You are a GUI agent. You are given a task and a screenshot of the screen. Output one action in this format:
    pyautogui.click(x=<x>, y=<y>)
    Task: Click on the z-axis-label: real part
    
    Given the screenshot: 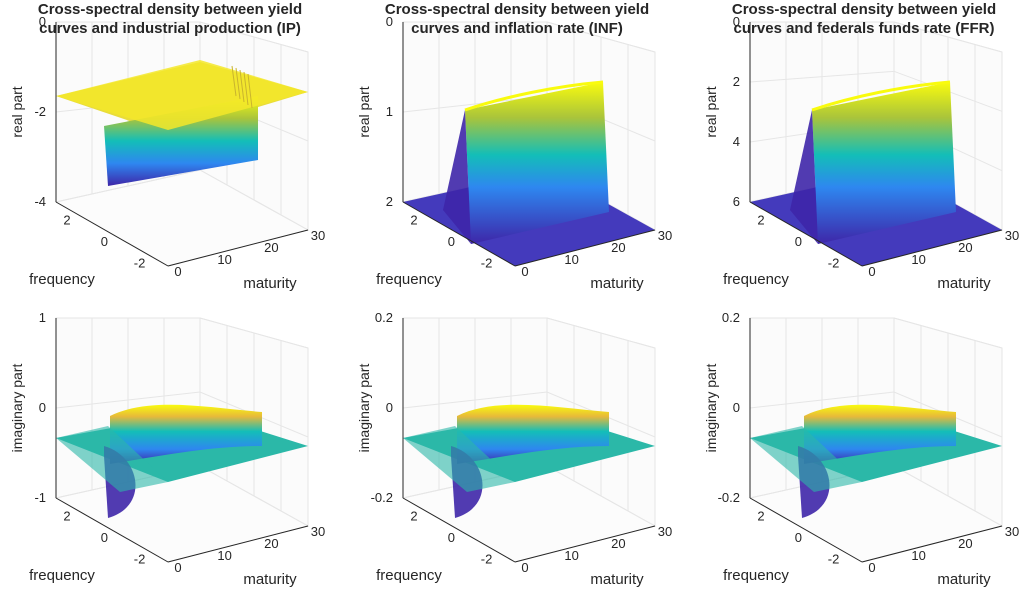 What is the action you would take?
    pyautogui.click(x=711, y=111)
    